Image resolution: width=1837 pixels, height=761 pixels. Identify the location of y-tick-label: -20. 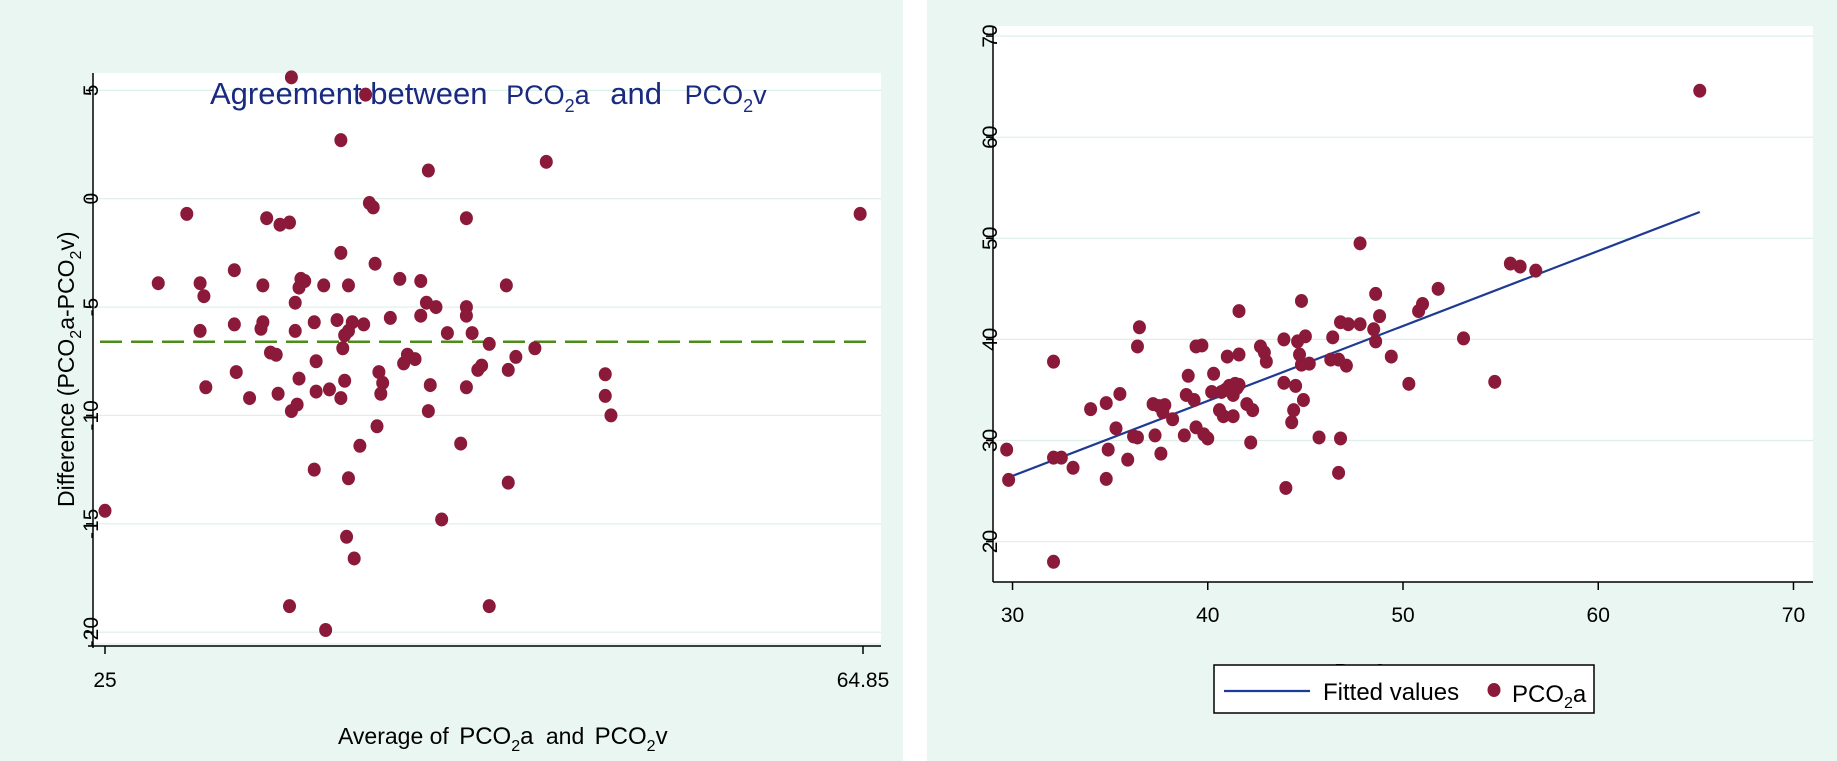
(91, 632).